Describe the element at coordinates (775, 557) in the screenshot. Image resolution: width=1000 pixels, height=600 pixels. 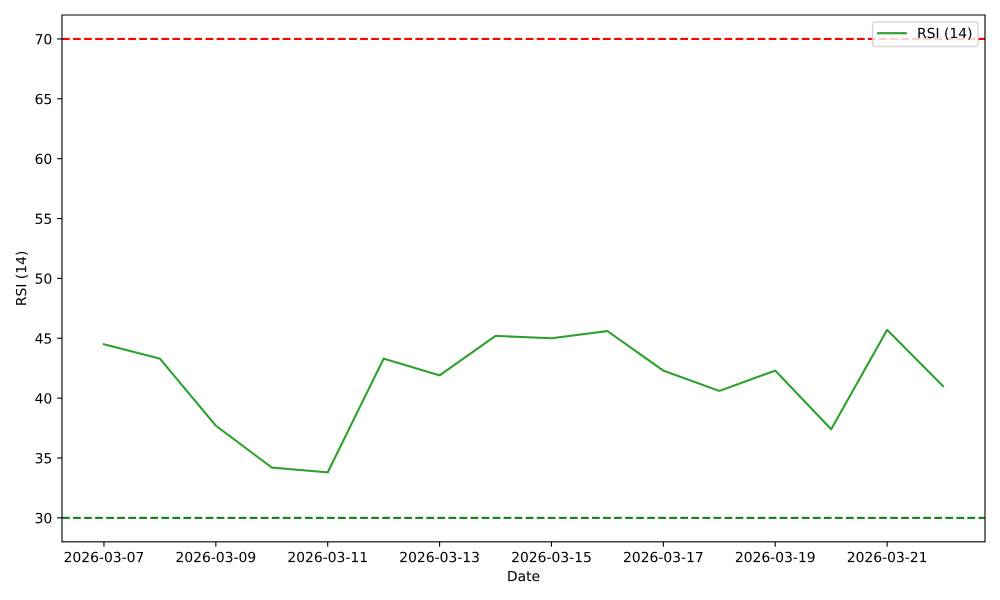
I see `x-tick-label: 2026-03-19` at that location.